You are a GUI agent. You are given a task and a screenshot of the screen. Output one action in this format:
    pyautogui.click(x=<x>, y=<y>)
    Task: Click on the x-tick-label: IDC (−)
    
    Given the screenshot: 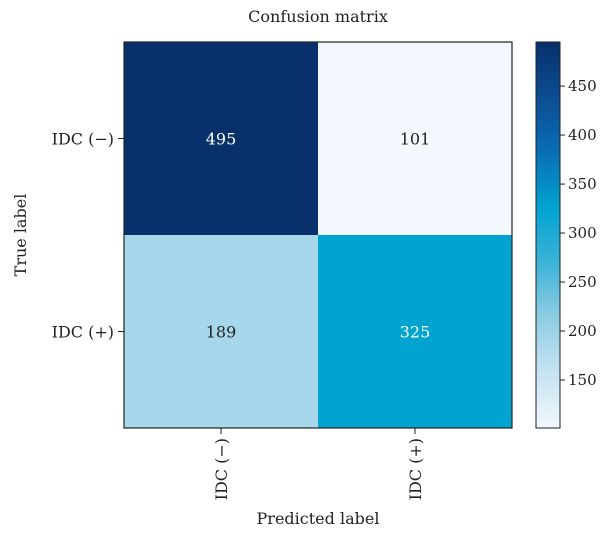 What is the action you would take?
    pyautogui.click(x=221, y=469)
    